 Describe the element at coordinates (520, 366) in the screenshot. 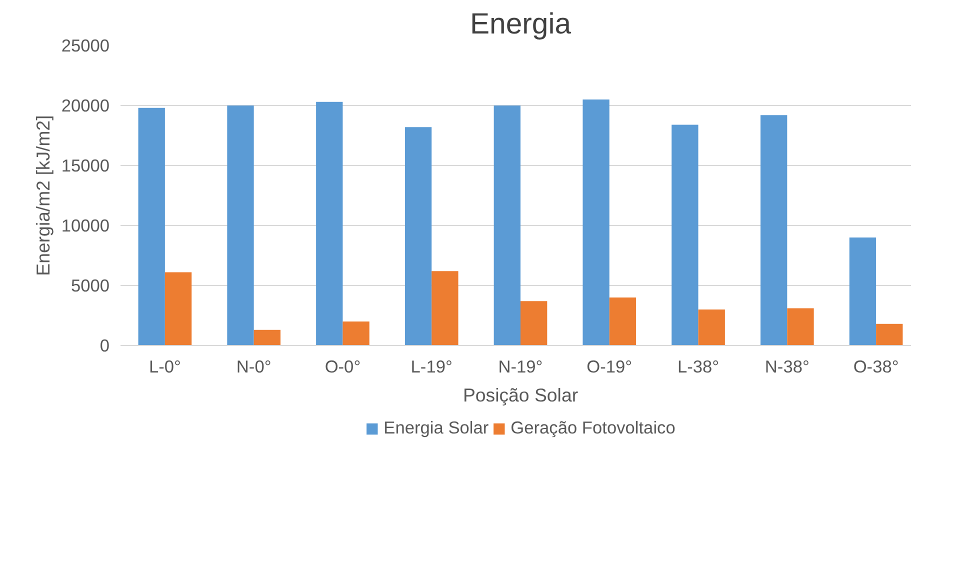

I see `x-tick-label: N-19°` at that location.